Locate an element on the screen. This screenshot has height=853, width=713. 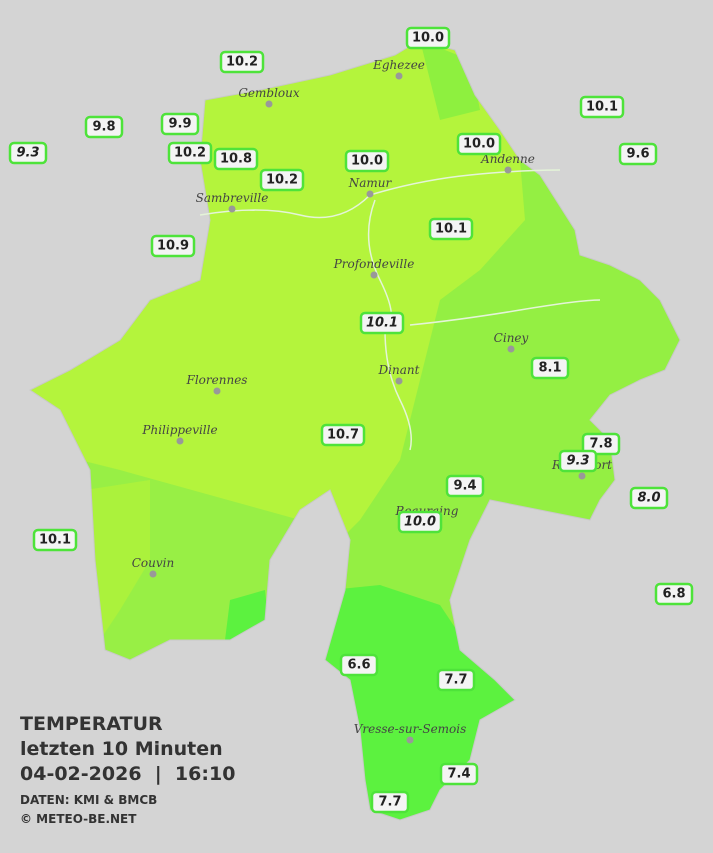
legend-source: DATEN: KMI & BMCB is located at coordinates (88, 800).